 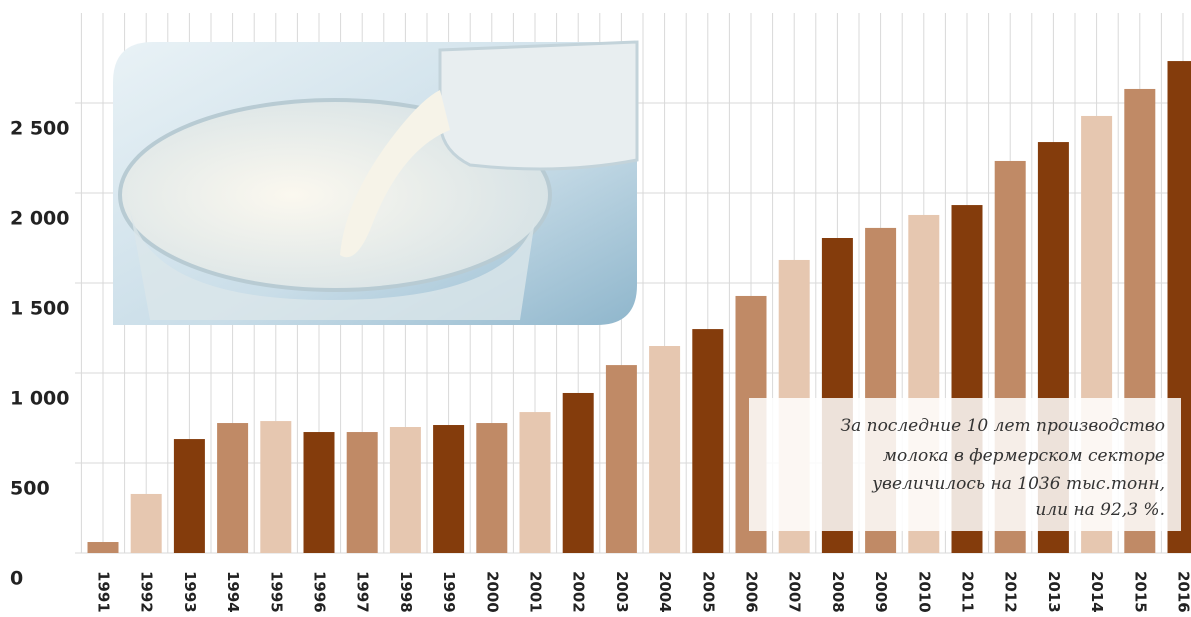 What do you see at coordinates (492, 592) in the screenshot?
I see `x-tick-label: 2000` at bounding box center [492, 592].